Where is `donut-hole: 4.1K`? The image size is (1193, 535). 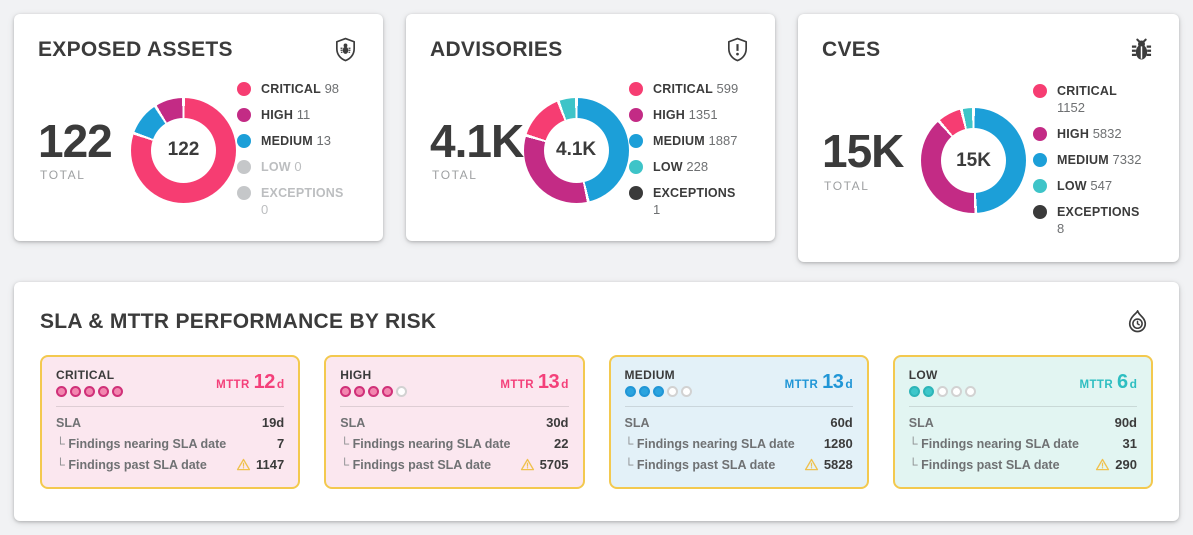 donut-hole: 4.1K is located at coordinates (576, 150).